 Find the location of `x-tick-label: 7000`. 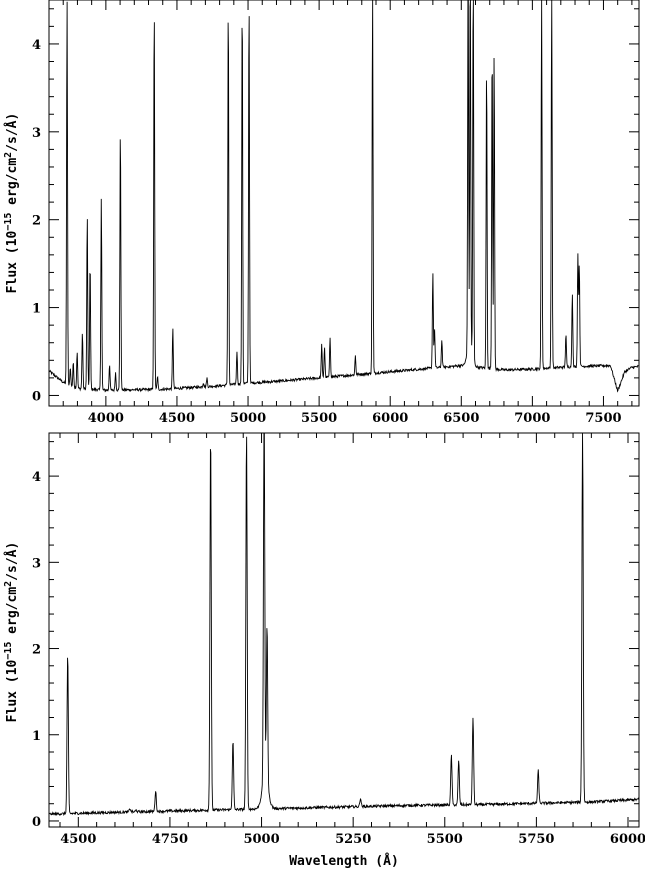

x-tick-label: 7000 is located at coordinates (532, 418).